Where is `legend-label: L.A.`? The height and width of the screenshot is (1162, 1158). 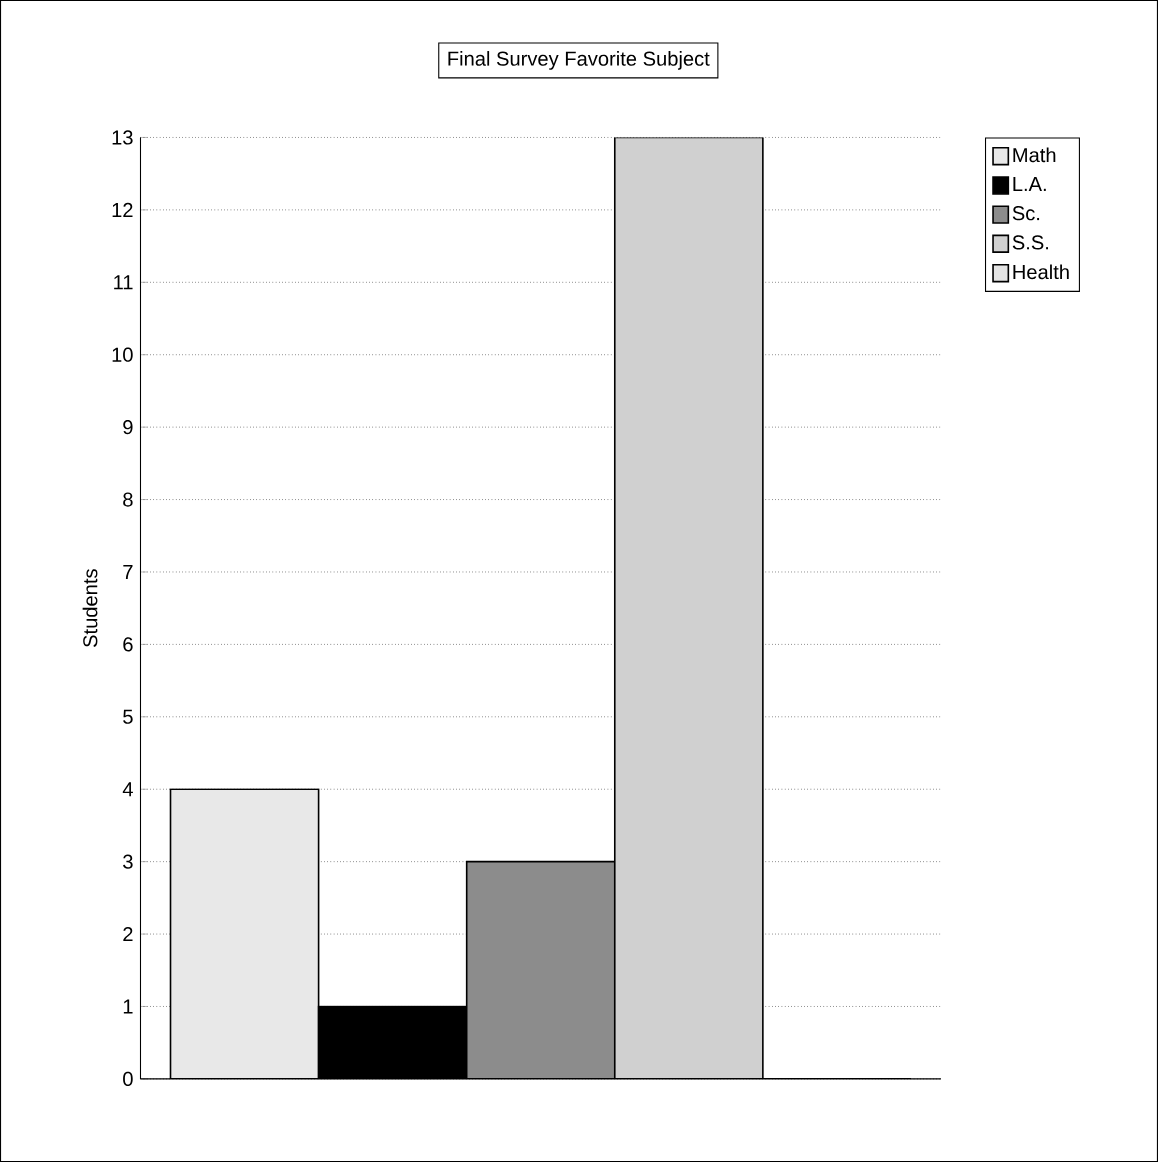 legend-label: L.A. is located at coordinates (1029, 184).